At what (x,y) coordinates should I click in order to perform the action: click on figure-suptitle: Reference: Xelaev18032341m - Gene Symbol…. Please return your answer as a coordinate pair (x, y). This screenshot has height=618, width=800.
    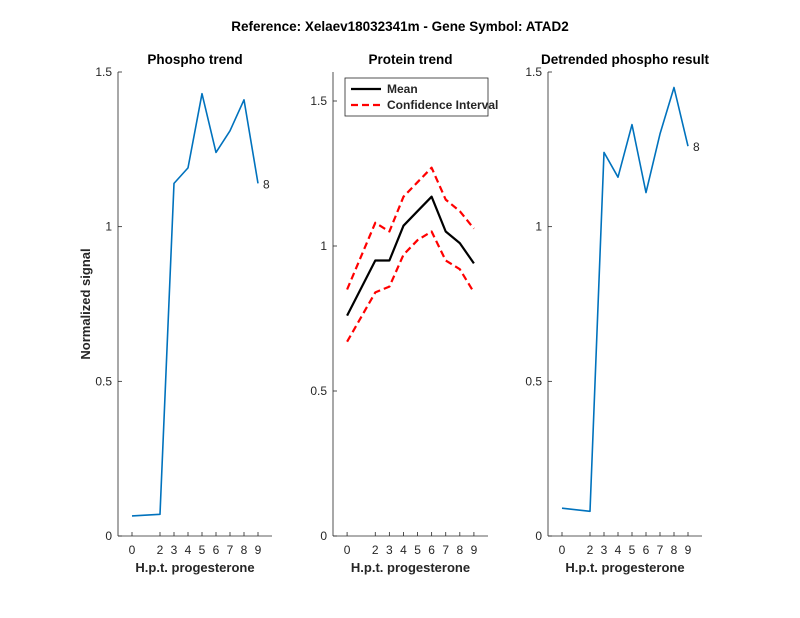
    Looking at the image, I should click on (399, 26).